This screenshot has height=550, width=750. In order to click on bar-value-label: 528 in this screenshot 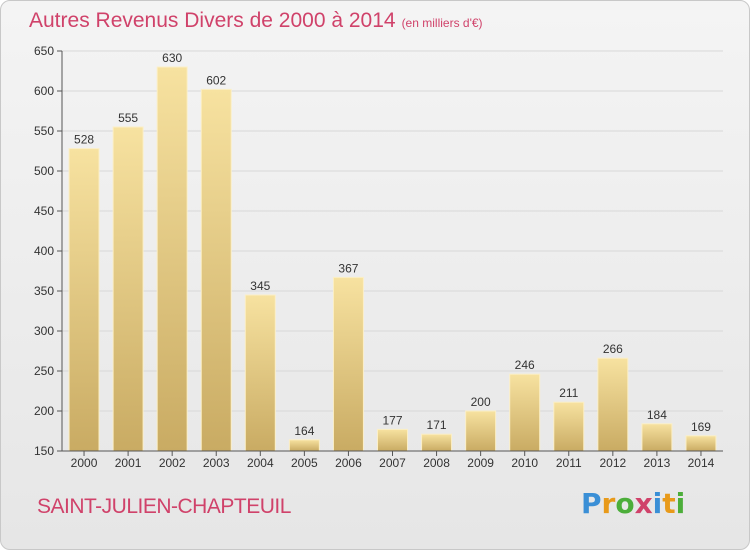, I will do `click(84, 140)`.